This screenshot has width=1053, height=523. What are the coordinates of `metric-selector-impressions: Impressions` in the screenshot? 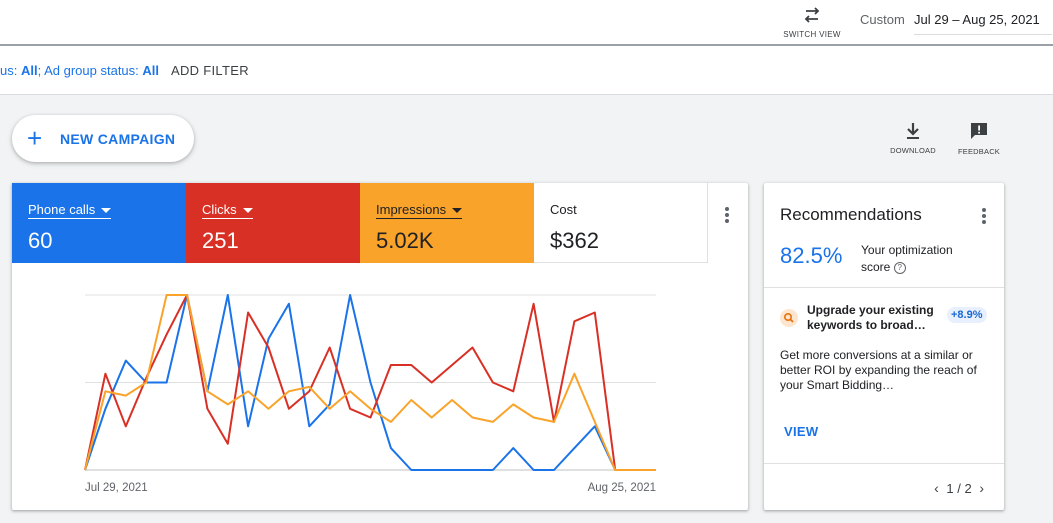 It's located at (419, 210).